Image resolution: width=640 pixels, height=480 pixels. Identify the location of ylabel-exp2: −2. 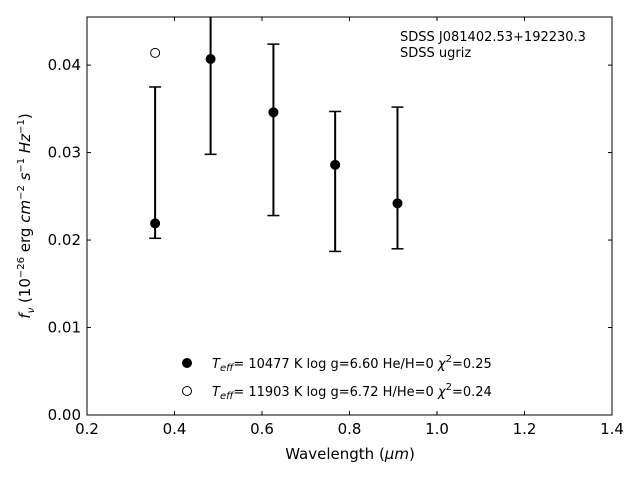
(21, 192).